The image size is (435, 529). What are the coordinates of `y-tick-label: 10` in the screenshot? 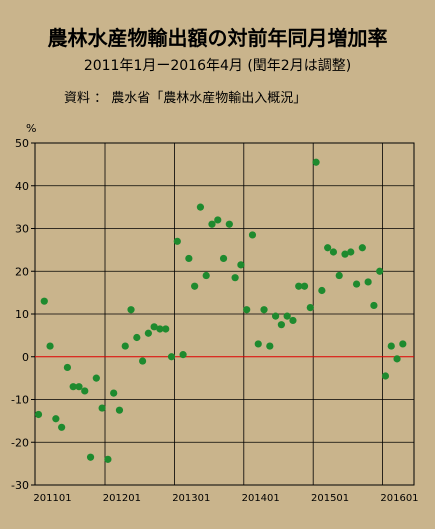 It's located at (22, 314).